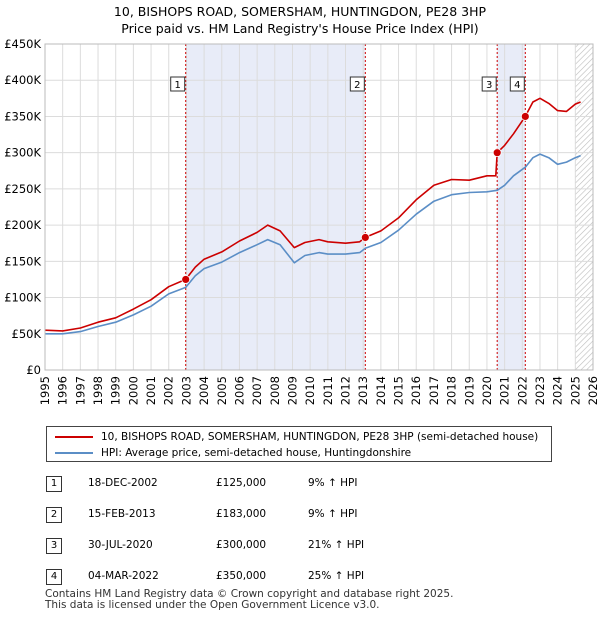 The width and height of the screenshot is (600, 620). I want to click on table-row: 2 15-FEB-2013 £183,000 9% ↑ HPI, so click(298, 515).